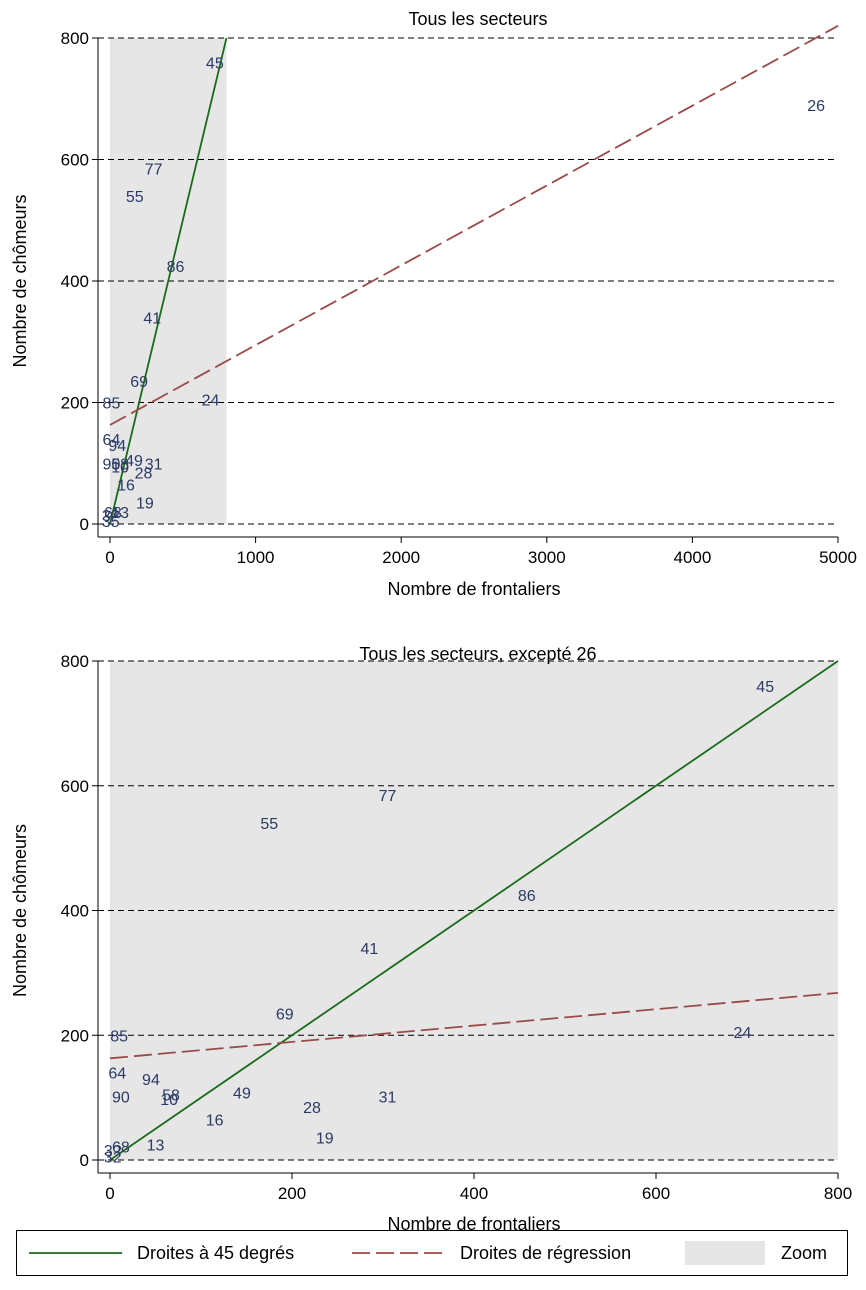  What do you see at coordinates (474, 1193) in the screenshot?
I see `x-tick-label-2: 400` at bounding box center [474, 1193].